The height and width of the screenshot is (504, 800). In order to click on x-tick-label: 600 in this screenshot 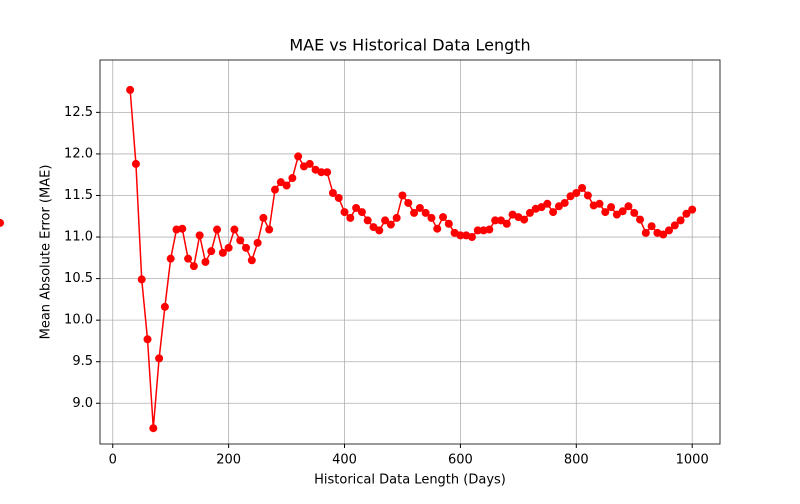, I will do `click(460, 460)`.